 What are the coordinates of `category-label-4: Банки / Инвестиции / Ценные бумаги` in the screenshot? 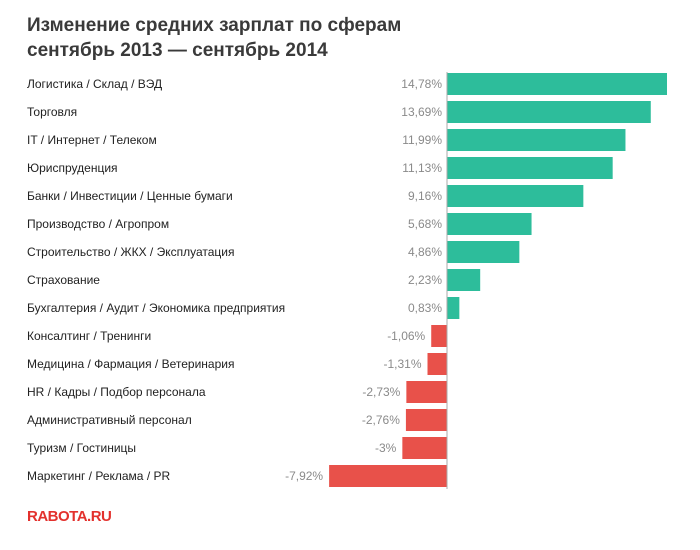 It's located at (130, 196).